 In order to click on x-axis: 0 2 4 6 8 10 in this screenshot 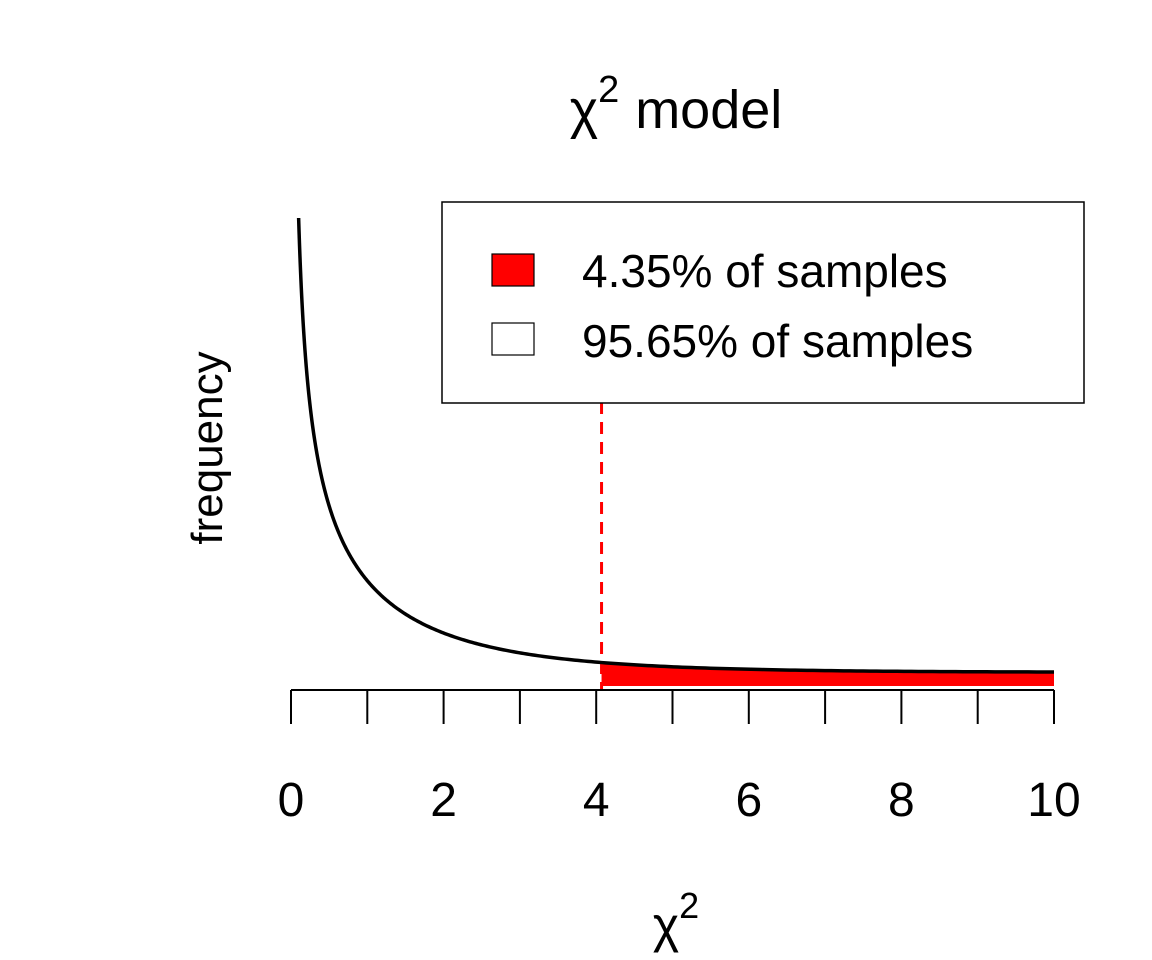, I will do `click(679, 758)`.